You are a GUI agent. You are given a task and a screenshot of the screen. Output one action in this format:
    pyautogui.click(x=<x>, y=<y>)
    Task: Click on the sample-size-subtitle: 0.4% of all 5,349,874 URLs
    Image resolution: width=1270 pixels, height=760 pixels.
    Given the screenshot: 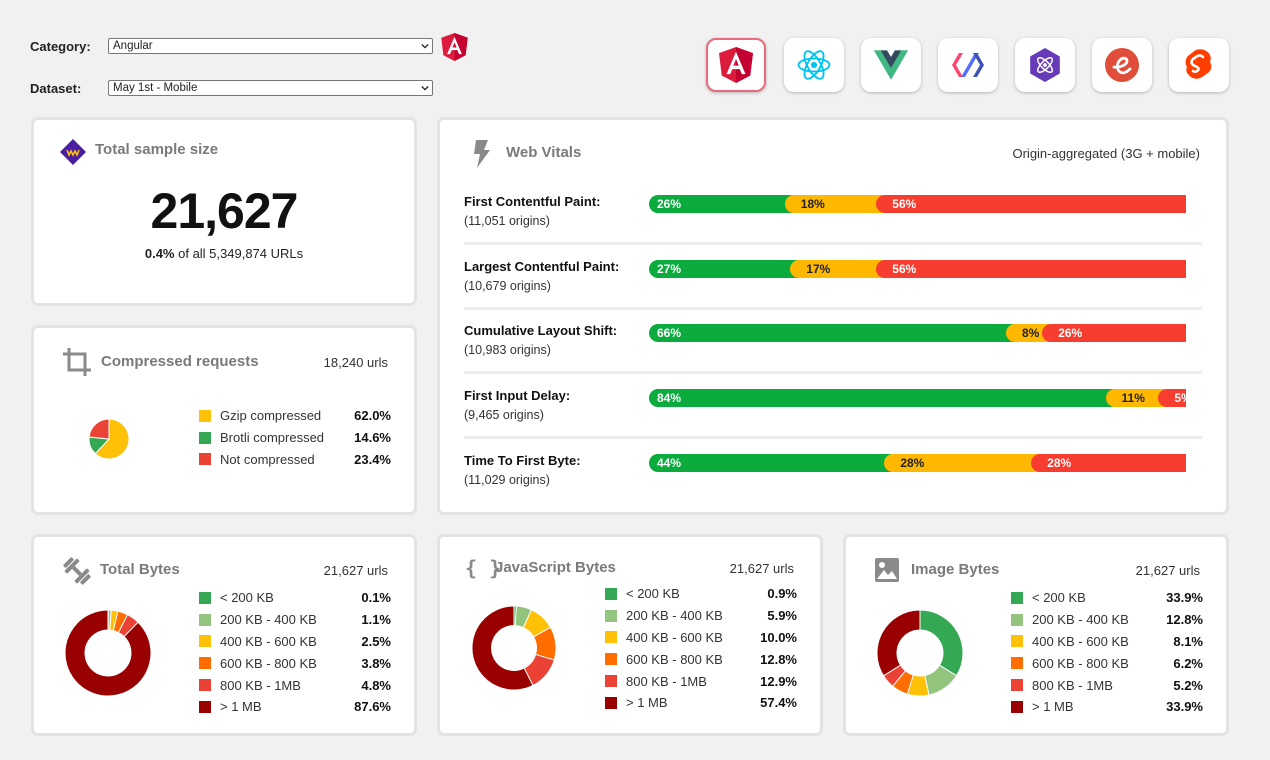 What is the action you would take?
    pyautogui.click(x=224, y=253)
    